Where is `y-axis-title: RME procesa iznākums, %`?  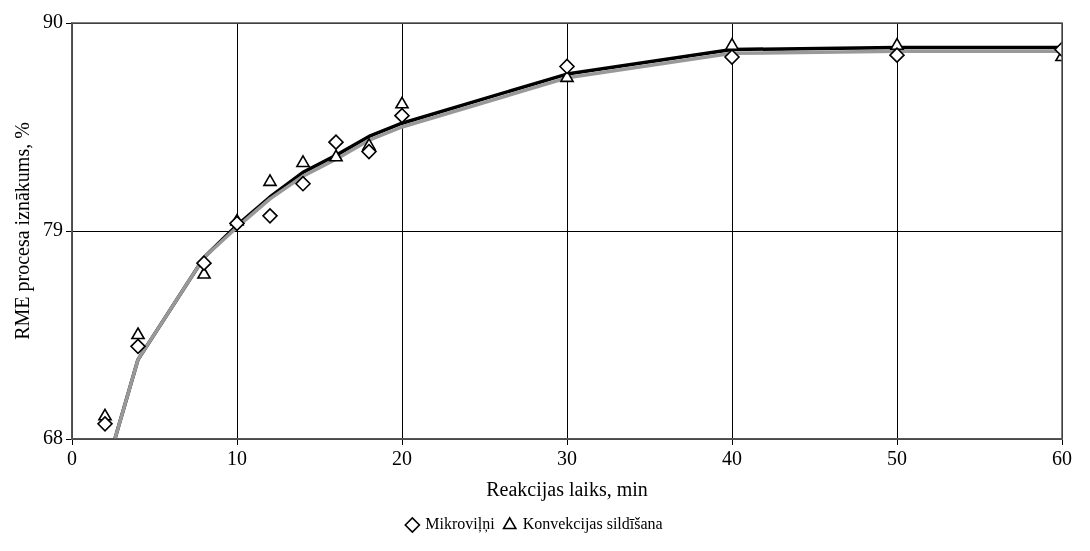
y-axis-title: RME procesa iznākums, % is located at coordinates (23, 231).